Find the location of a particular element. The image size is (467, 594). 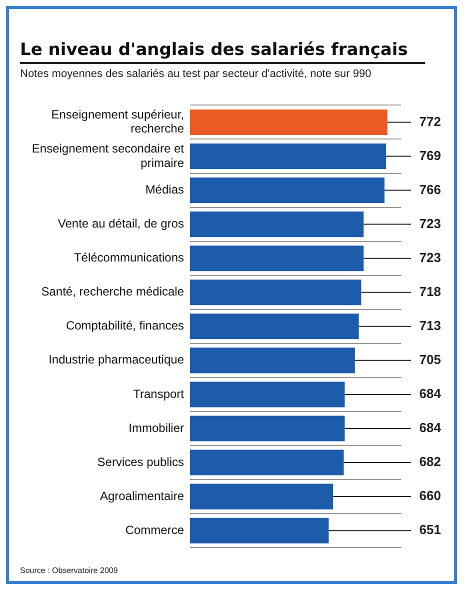

data-label: 772 is located at coordinates (430, 121).